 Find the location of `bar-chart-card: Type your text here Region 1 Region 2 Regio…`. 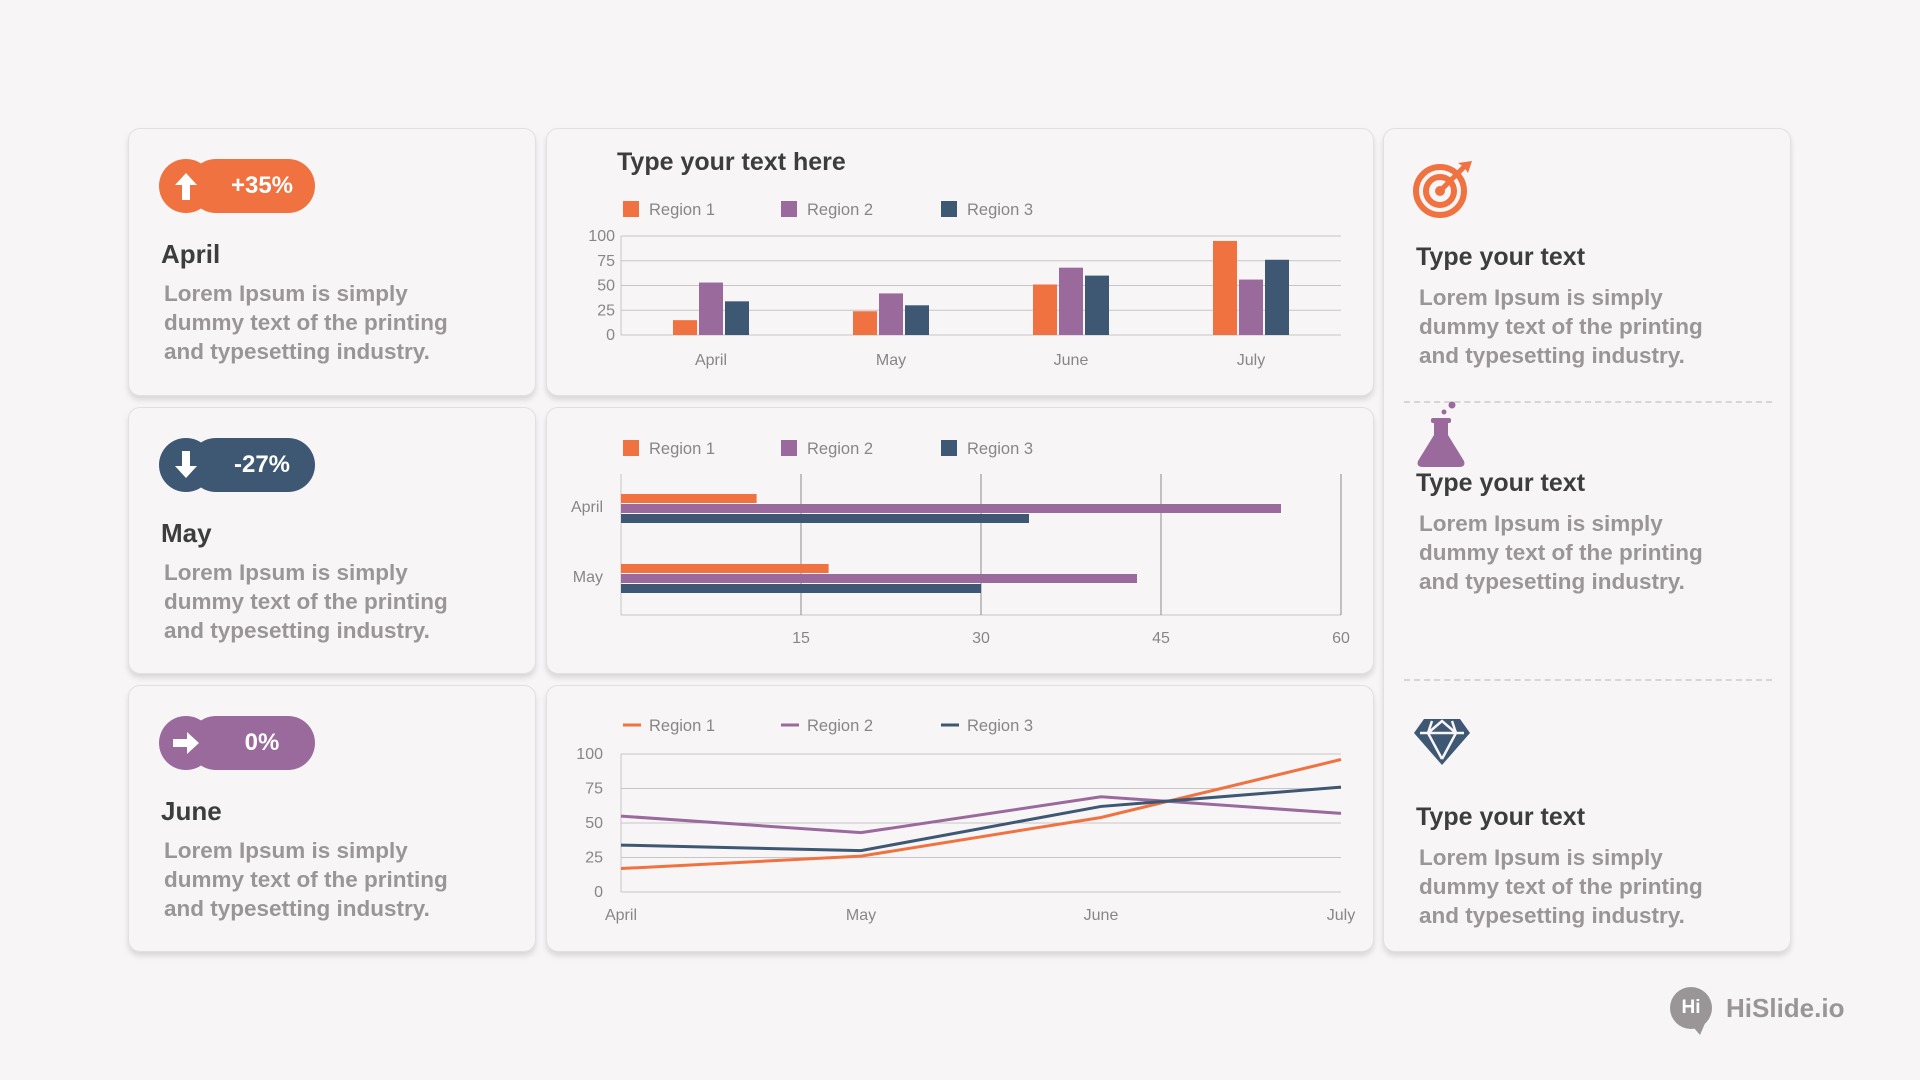

bar-chart-card: Type your text here Region 1 Region 2 Regio… is located at coordinates (960, 262).